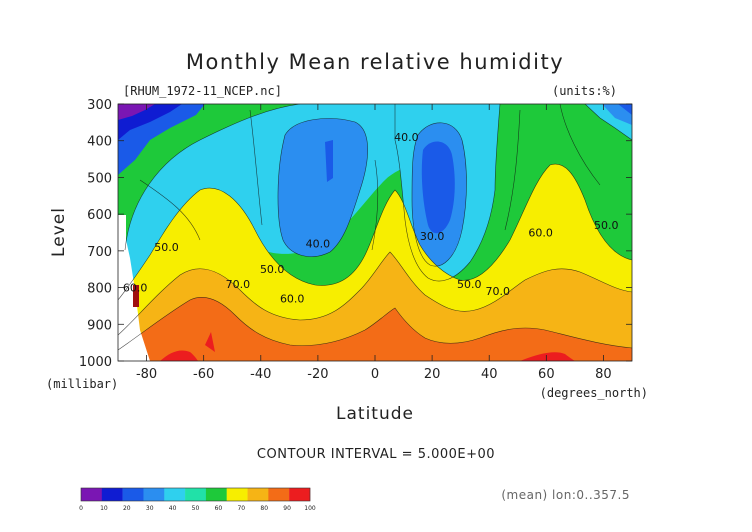 The height and width of the screenshot is (532, 752). Describe the element at coordinates (179, 355) in the screenshot. I see `fill-band-100-left` at that location.